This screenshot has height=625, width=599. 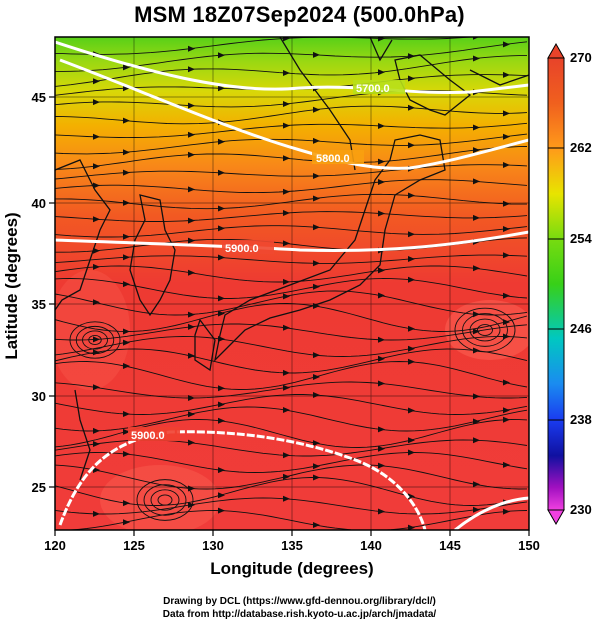 I want to click on x-tick-label: 125, so click(x=134, y=545).